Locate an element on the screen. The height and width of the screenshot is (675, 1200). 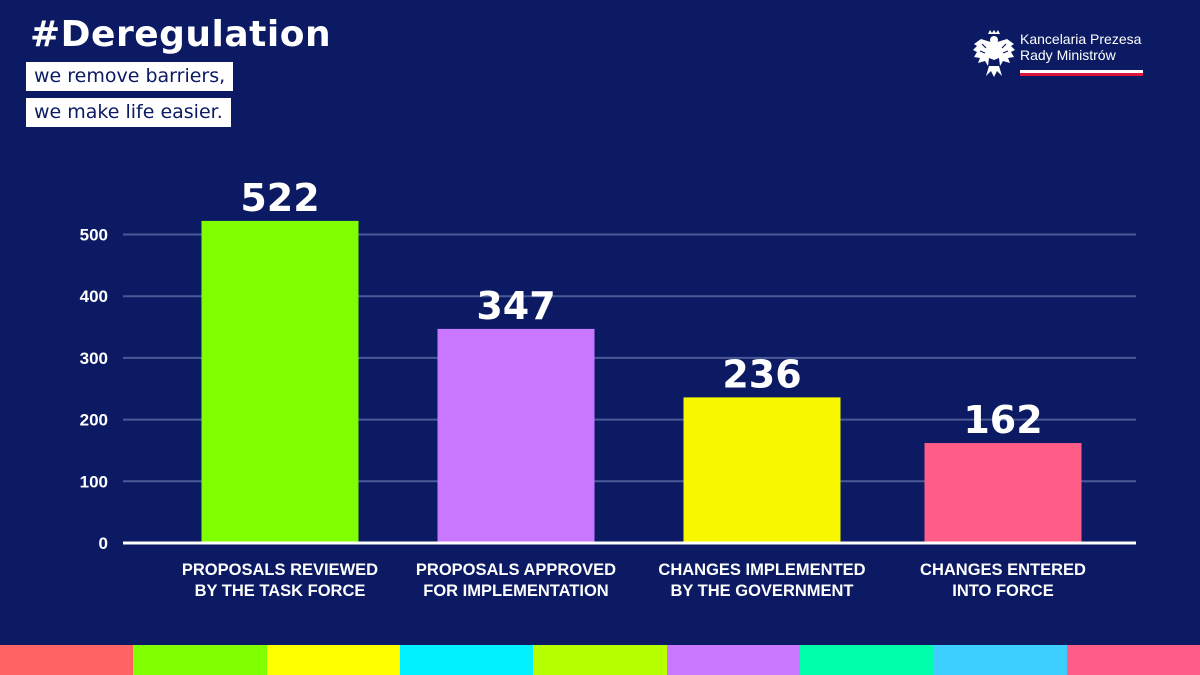
category-label-line: FOR IMPLEMENTATION is located at coordinates (516, 591).